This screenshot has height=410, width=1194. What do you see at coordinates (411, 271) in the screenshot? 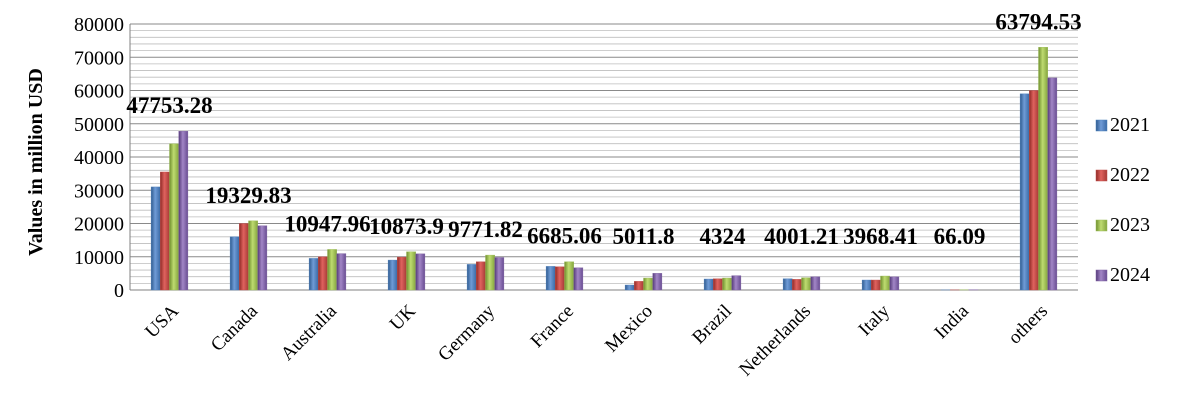
I see `bar-2023-uk` at bounding box center [411, 271].